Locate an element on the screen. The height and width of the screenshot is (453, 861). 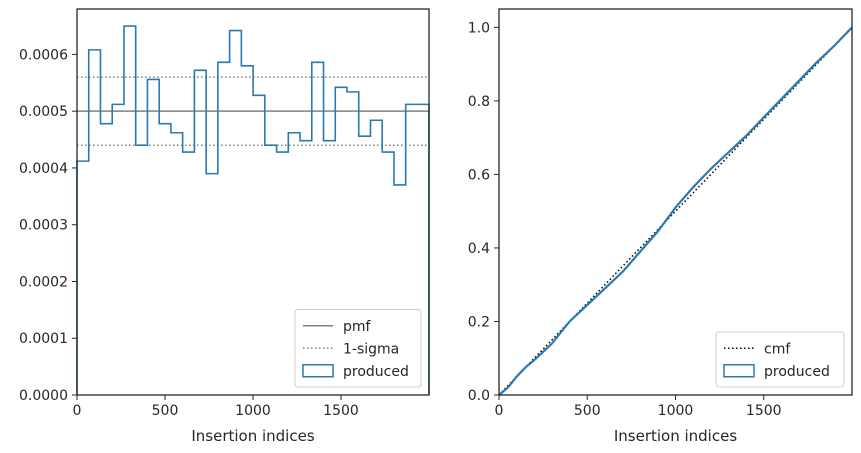
y-tick-label: 0.0002 is located at coordinates (43, 282).